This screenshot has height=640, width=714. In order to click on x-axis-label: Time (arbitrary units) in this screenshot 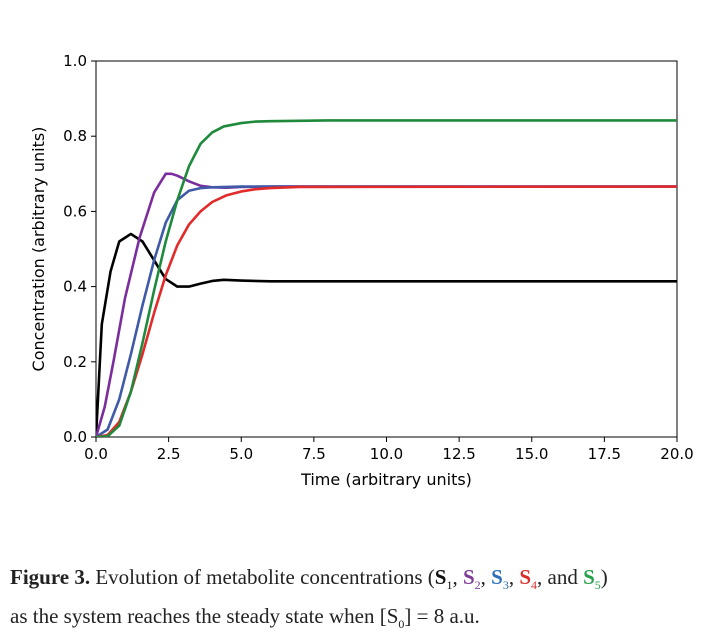, I will do `click(386, 479)`.